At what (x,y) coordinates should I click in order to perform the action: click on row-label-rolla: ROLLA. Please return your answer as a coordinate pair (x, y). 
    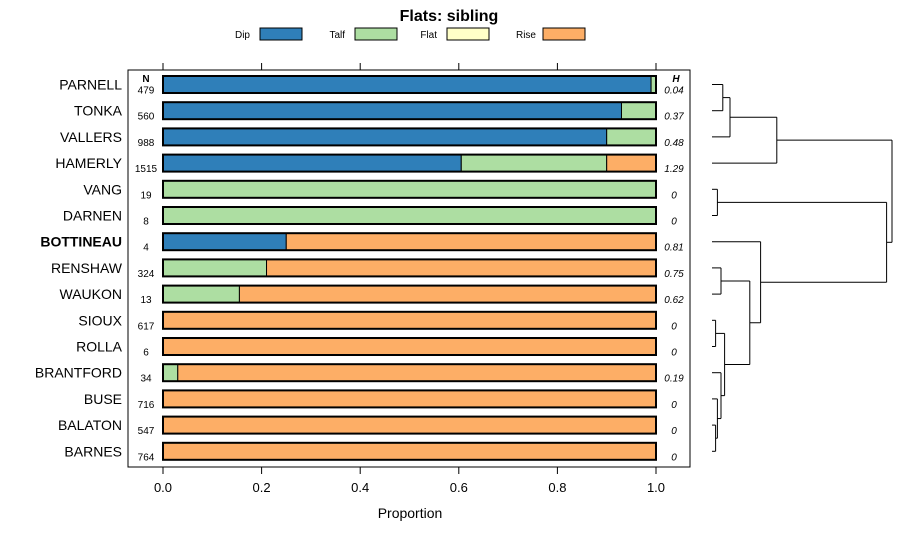
    Looking at the image, I should click on (99, 347).